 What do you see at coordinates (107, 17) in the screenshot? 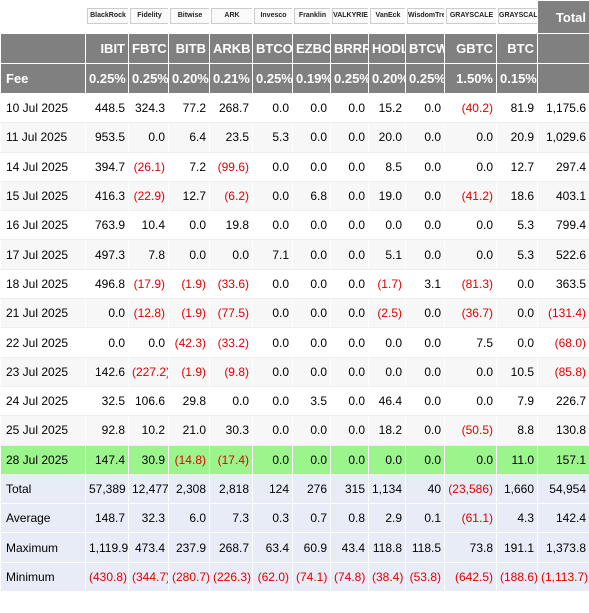
I see `logo-cell: BlackRock` at bounding box center [107, 17].